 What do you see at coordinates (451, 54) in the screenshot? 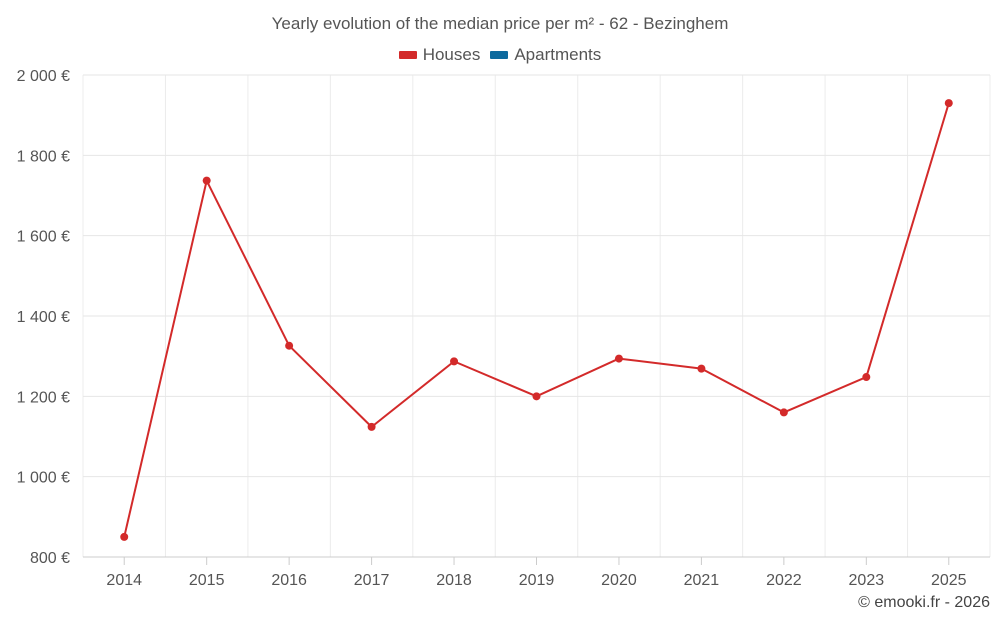
I see `legend-label-houses: Houses` at bounding box center [451, 54].